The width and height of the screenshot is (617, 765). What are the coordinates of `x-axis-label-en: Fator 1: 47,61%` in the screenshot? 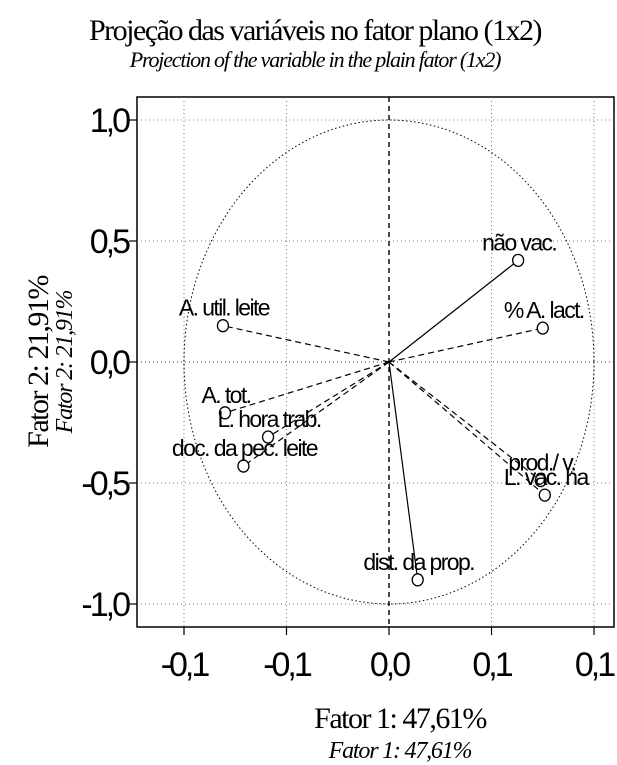 It's located at (400, 751).